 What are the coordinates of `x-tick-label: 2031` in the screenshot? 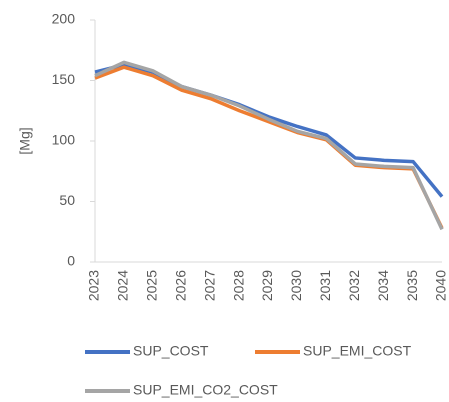 It's located at (325, 285).